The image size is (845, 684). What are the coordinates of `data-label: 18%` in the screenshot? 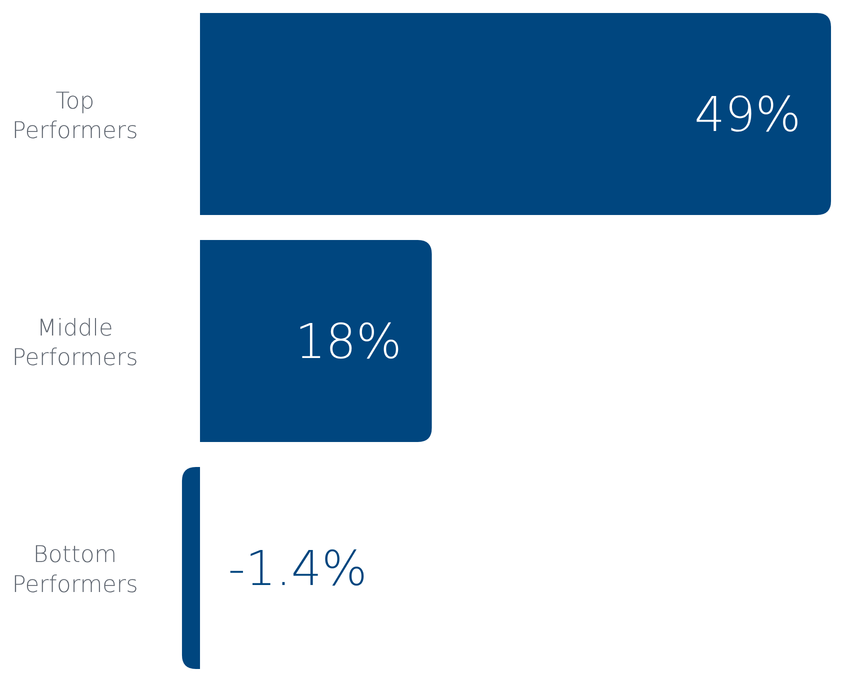 It's located at (348, 342).